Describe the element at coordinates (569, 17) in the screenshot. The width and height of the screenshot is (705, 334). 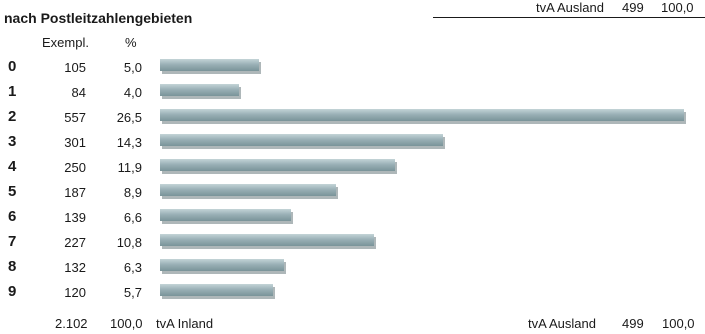
I see `top-rule` at that location.